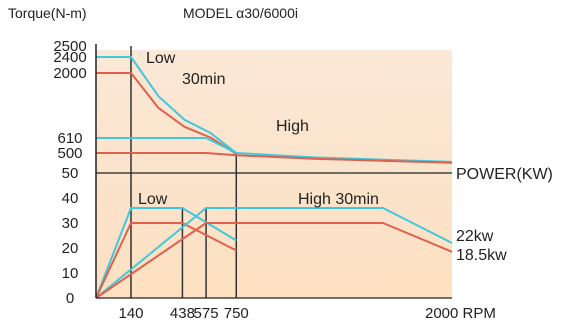 This screenshot has height=326, width=588. Describe the element at coordinates (460, 313) in the screenshot. I see `x-tick-label: 2000 RPM` at that location.